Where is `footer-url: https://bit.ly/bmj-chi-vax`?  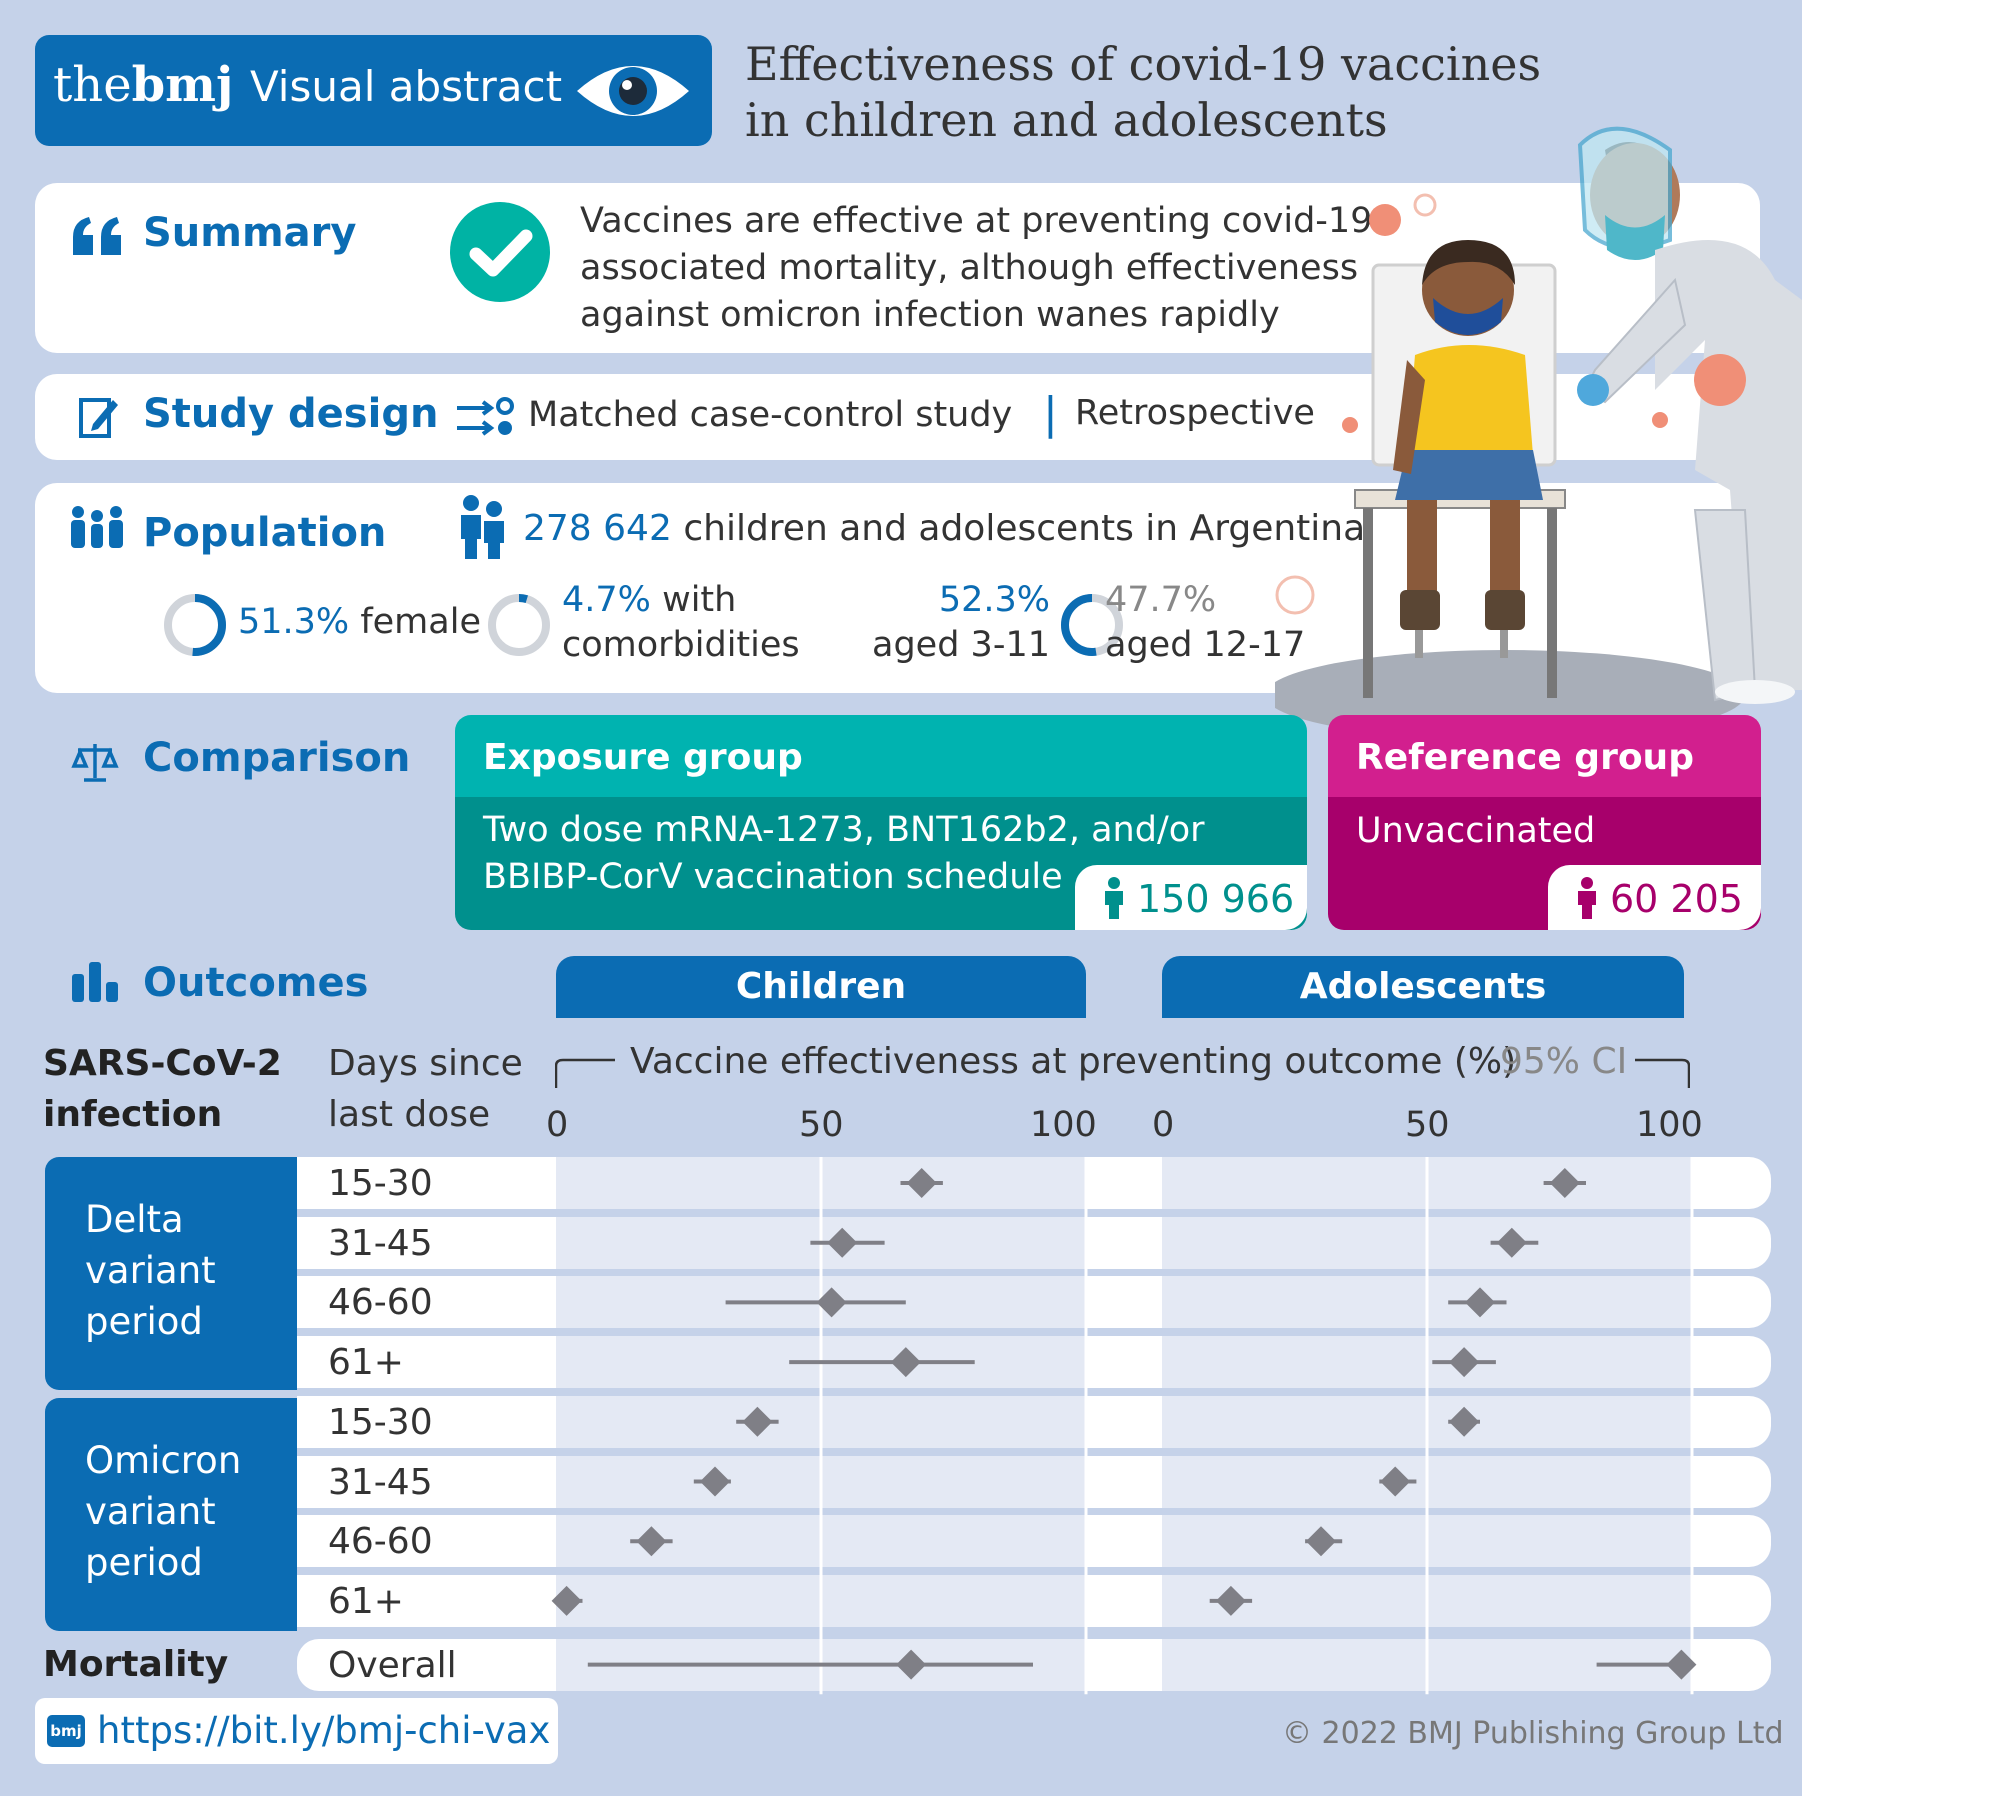
footer-url: https://bit.ly/bmj-chi-vax is located at coordinates (324, 1730).